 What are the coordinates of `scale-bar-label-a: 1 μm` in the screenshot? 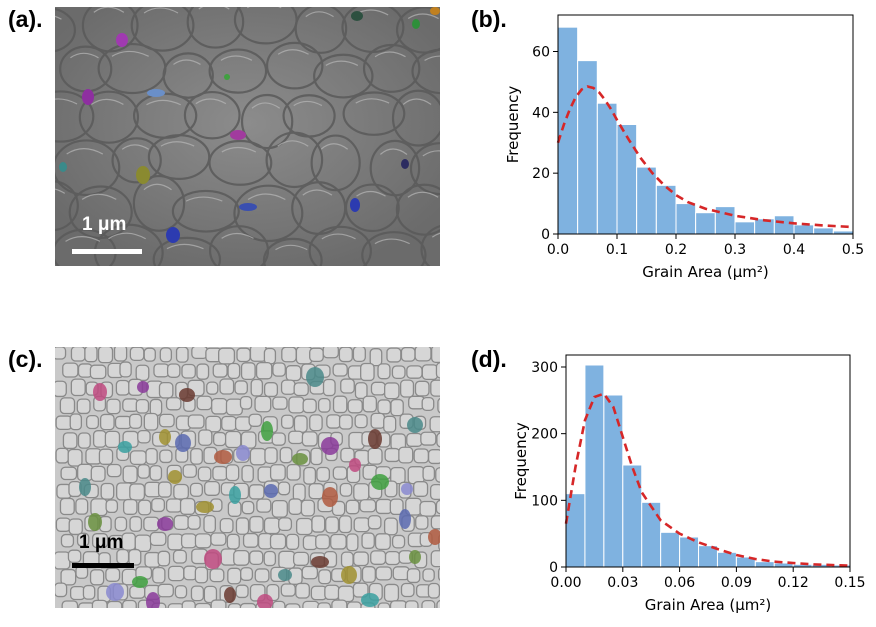 It's located at (104, 224).